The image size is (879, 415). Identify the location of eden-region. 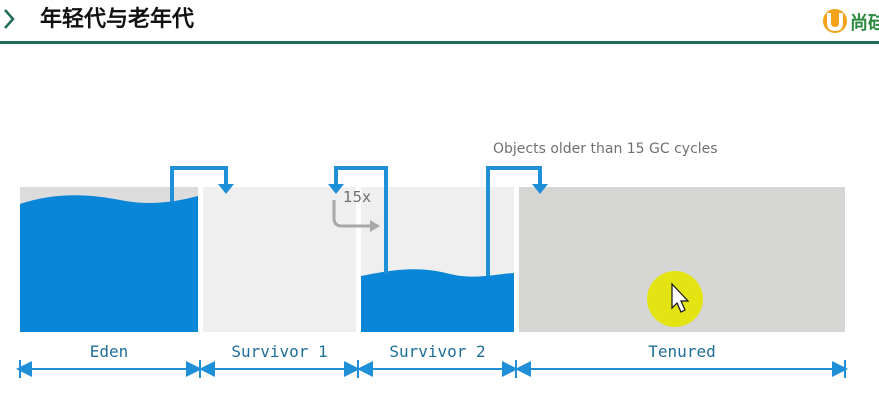
(109, 259).